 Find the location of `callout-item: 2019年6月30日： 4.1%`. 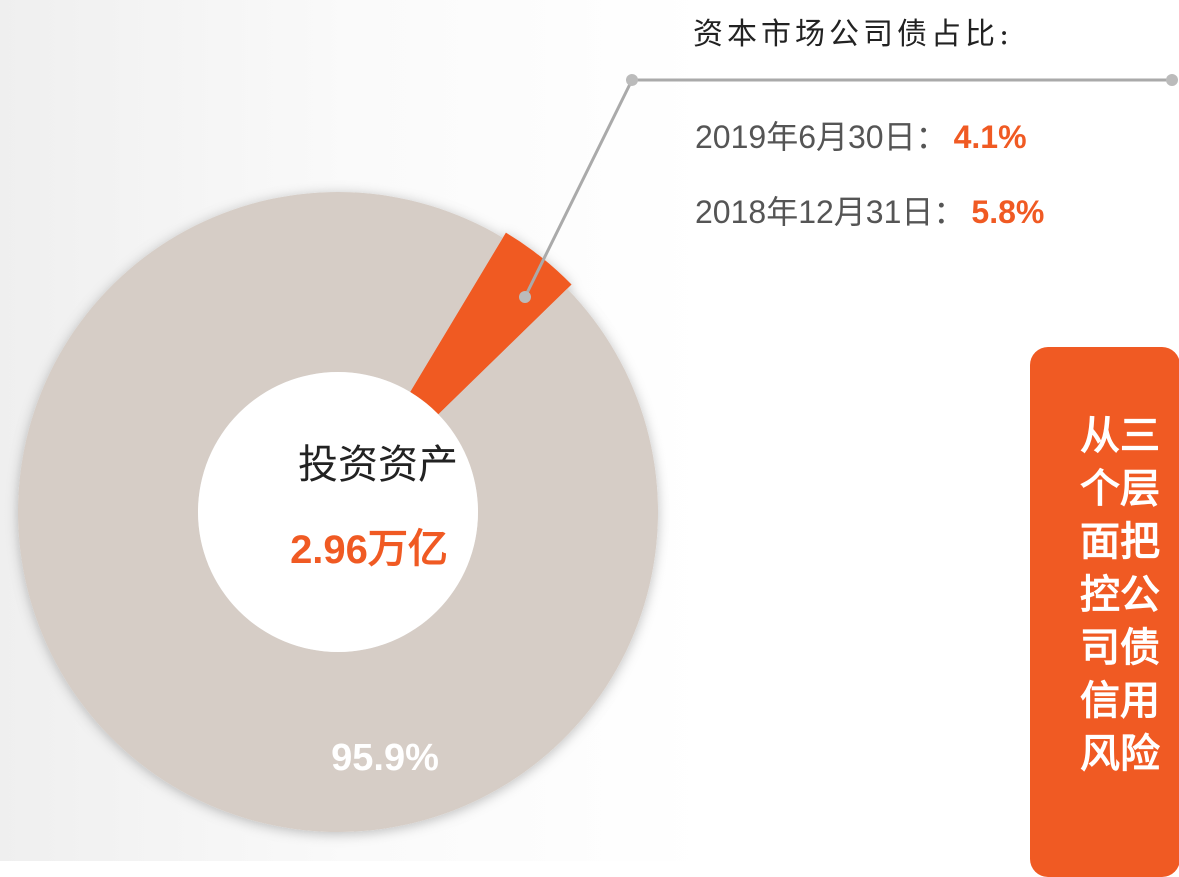

callout-item: 2019年6月30日： 4.1% is located at coordinates (861, 137).